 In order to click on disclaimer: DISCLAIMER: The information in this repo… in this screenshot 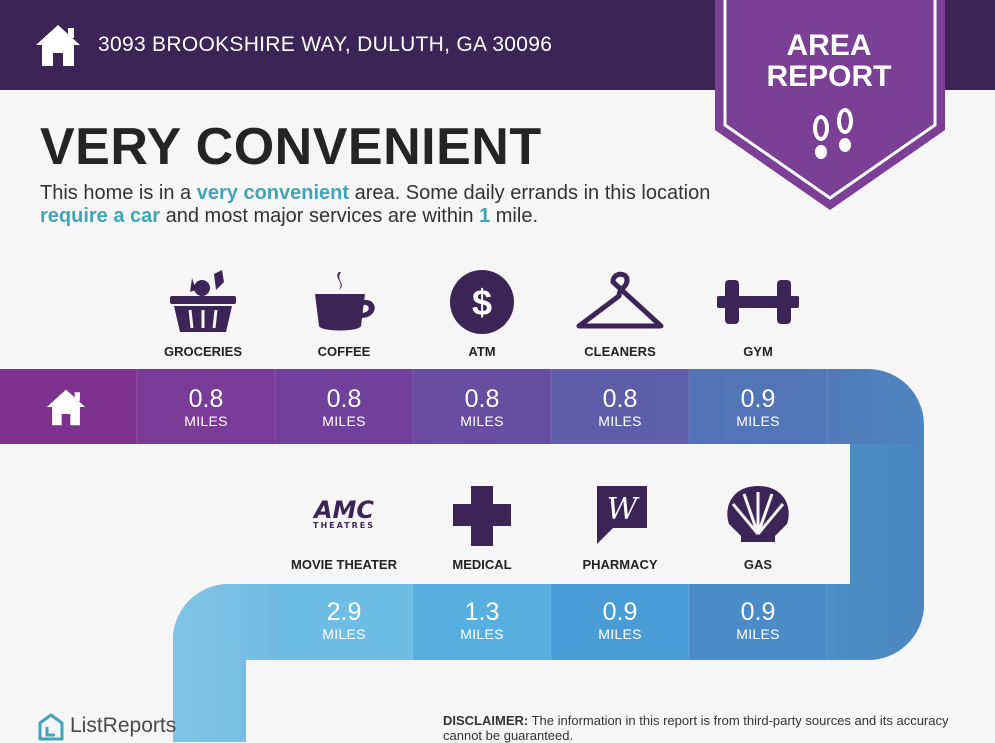, I will do `click(696, 728)`.